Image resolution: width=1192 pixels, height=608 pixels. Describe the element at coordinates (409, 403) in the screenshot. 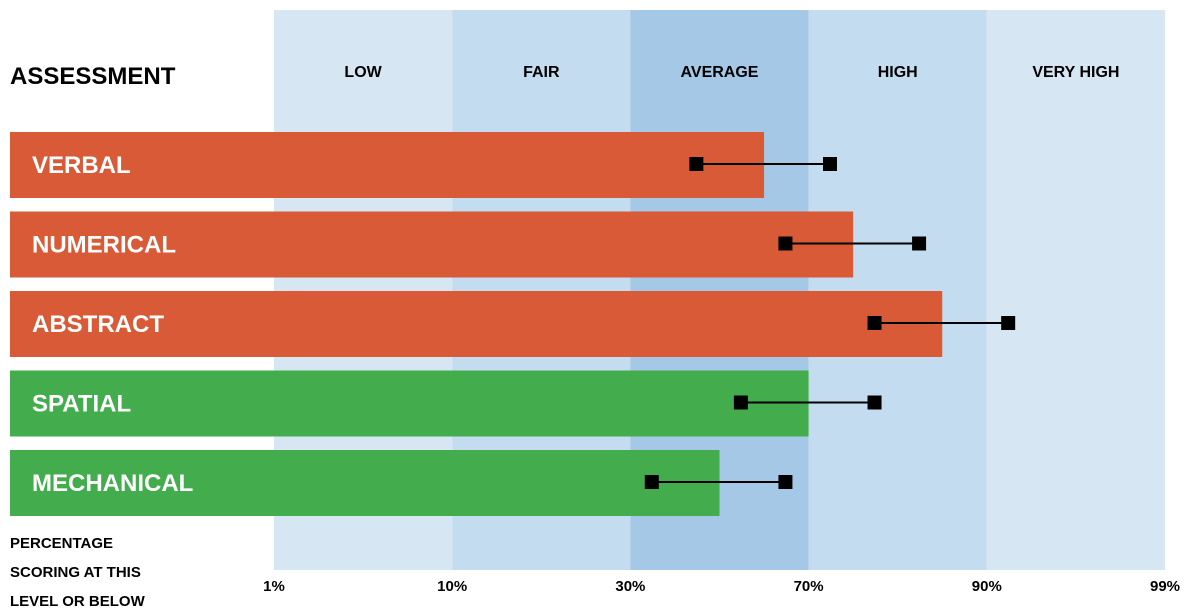

I see `bar-spatial` at that location.